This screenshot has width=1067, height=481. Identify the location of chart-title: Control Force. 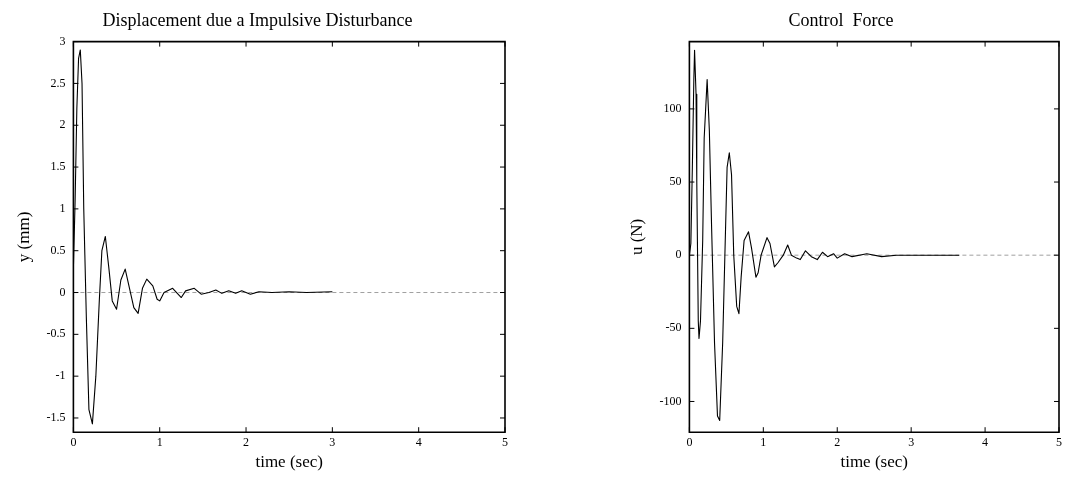
(841, 19).